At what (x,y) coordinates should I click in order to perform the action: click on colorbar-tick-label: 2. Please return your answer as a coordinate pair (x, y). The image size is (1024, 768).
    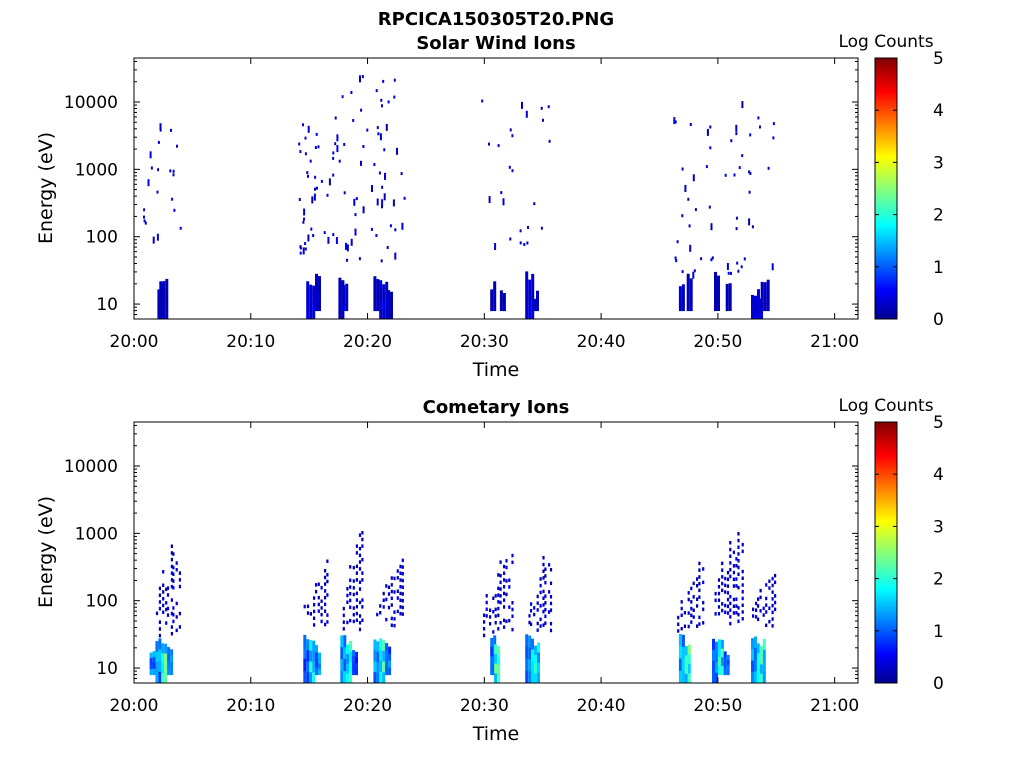
    Looking at the image, I should click on (938, 216).